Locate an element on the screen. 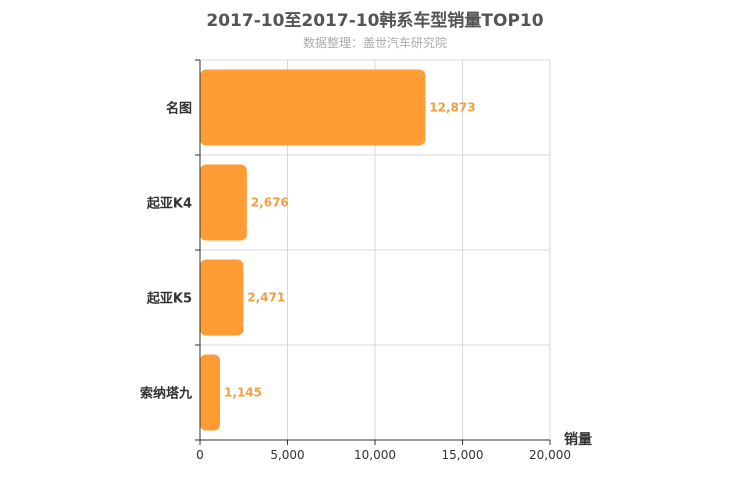  data-label: 12,873 is located at coordinates (452, 108).